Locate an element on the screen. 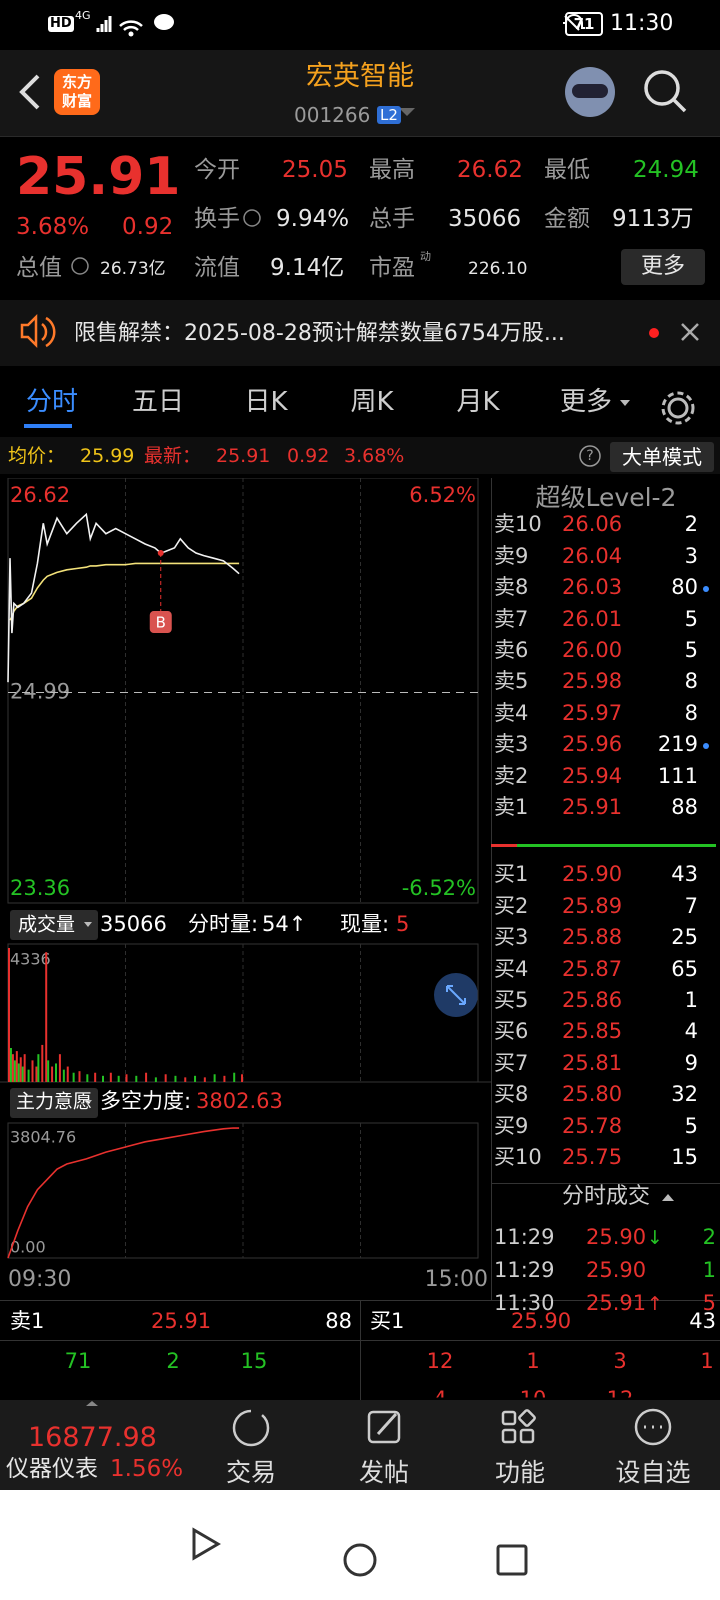 This screenshot has width=720, height=1600. tab: 更多 is located at coordinates (586, 402).